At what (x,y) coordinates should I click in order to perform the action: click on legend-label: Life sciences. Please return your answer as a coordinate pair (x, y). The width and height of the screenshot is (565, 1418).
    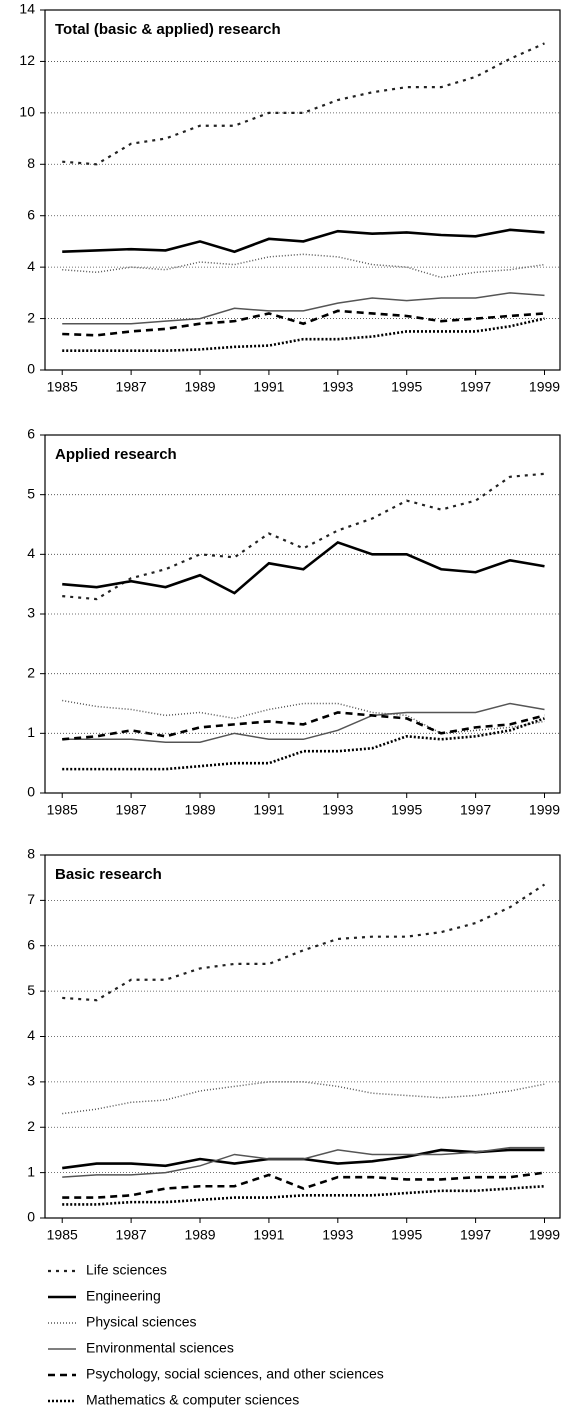
    Looking at the image, I should click on (126, 1270).